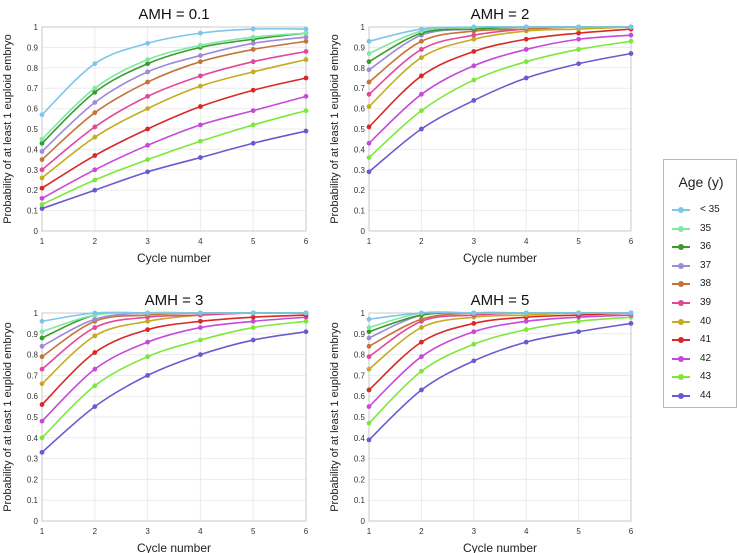 This screenshot has width=739, height=553. I want to click on y-tick-label: 0.9, so click(33, 334).